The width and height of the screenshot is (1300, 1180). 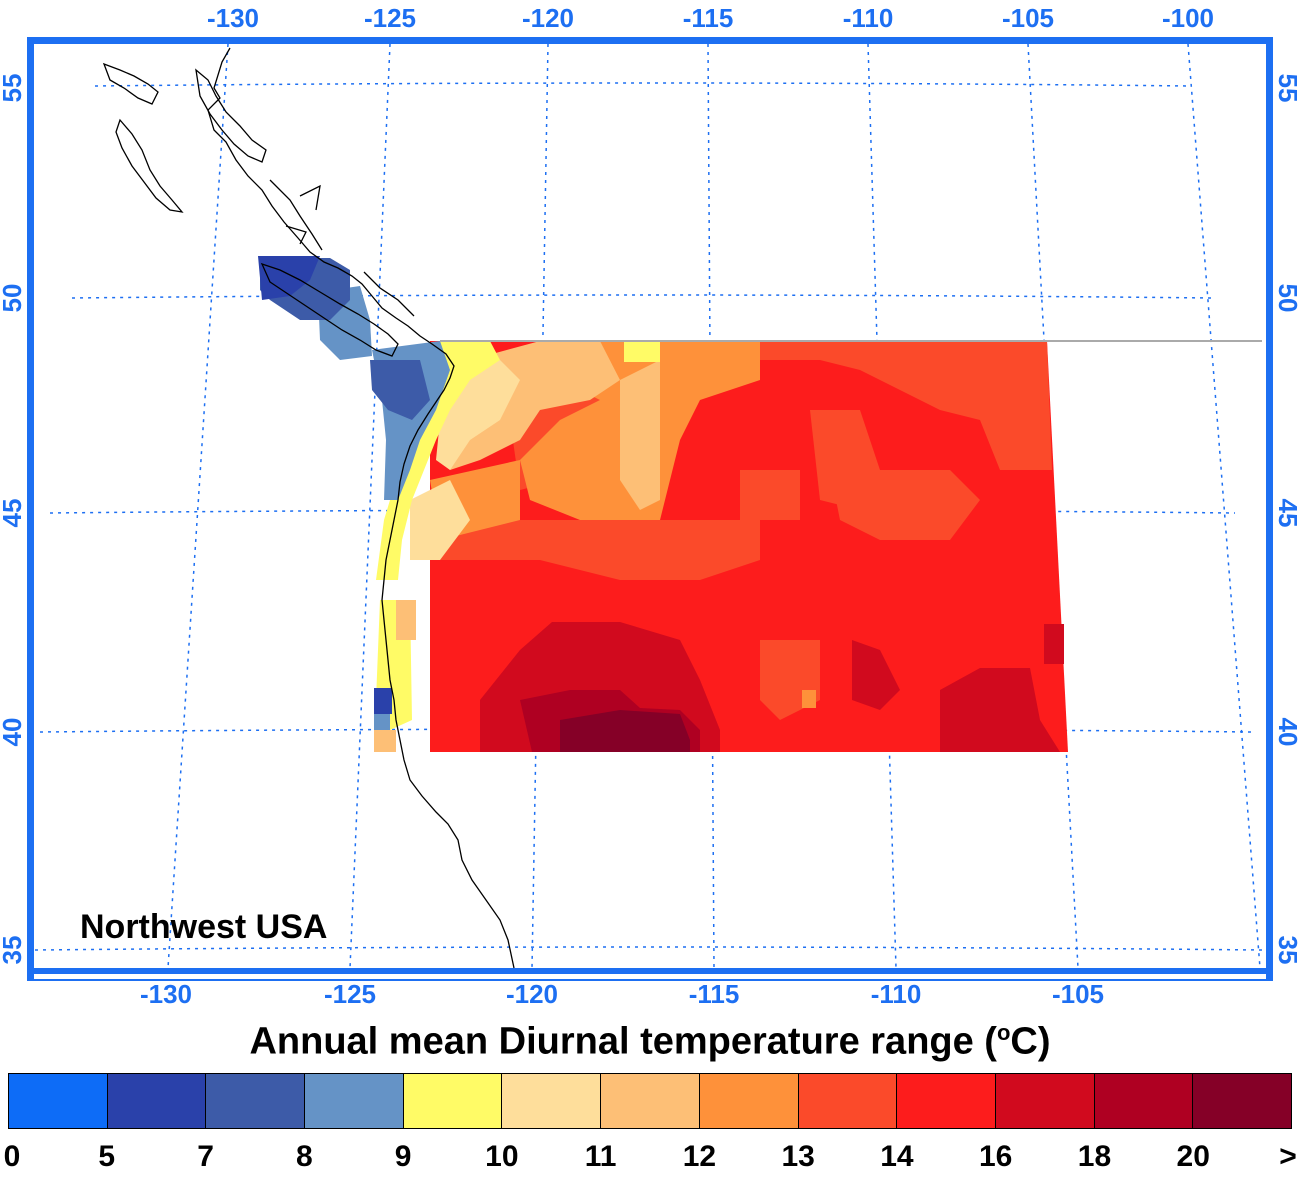 I want to click on top-lon-tick-label: -100, so click(x=1188, y=18).